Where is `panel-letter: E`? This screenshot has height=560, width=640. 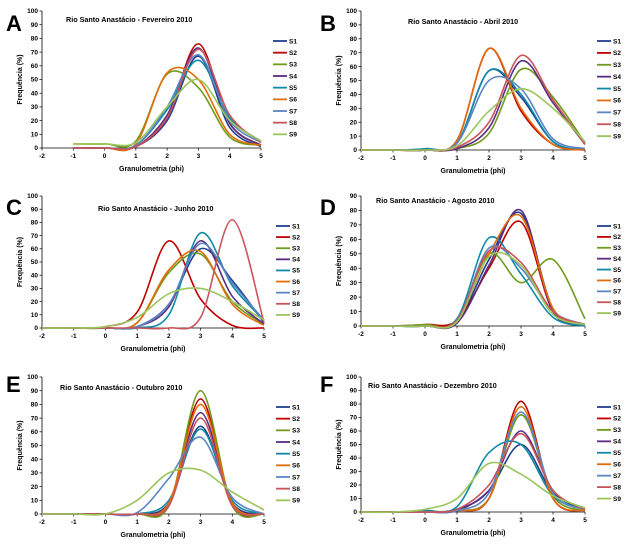 panel-letter: E is located at coordinates (13, 384).